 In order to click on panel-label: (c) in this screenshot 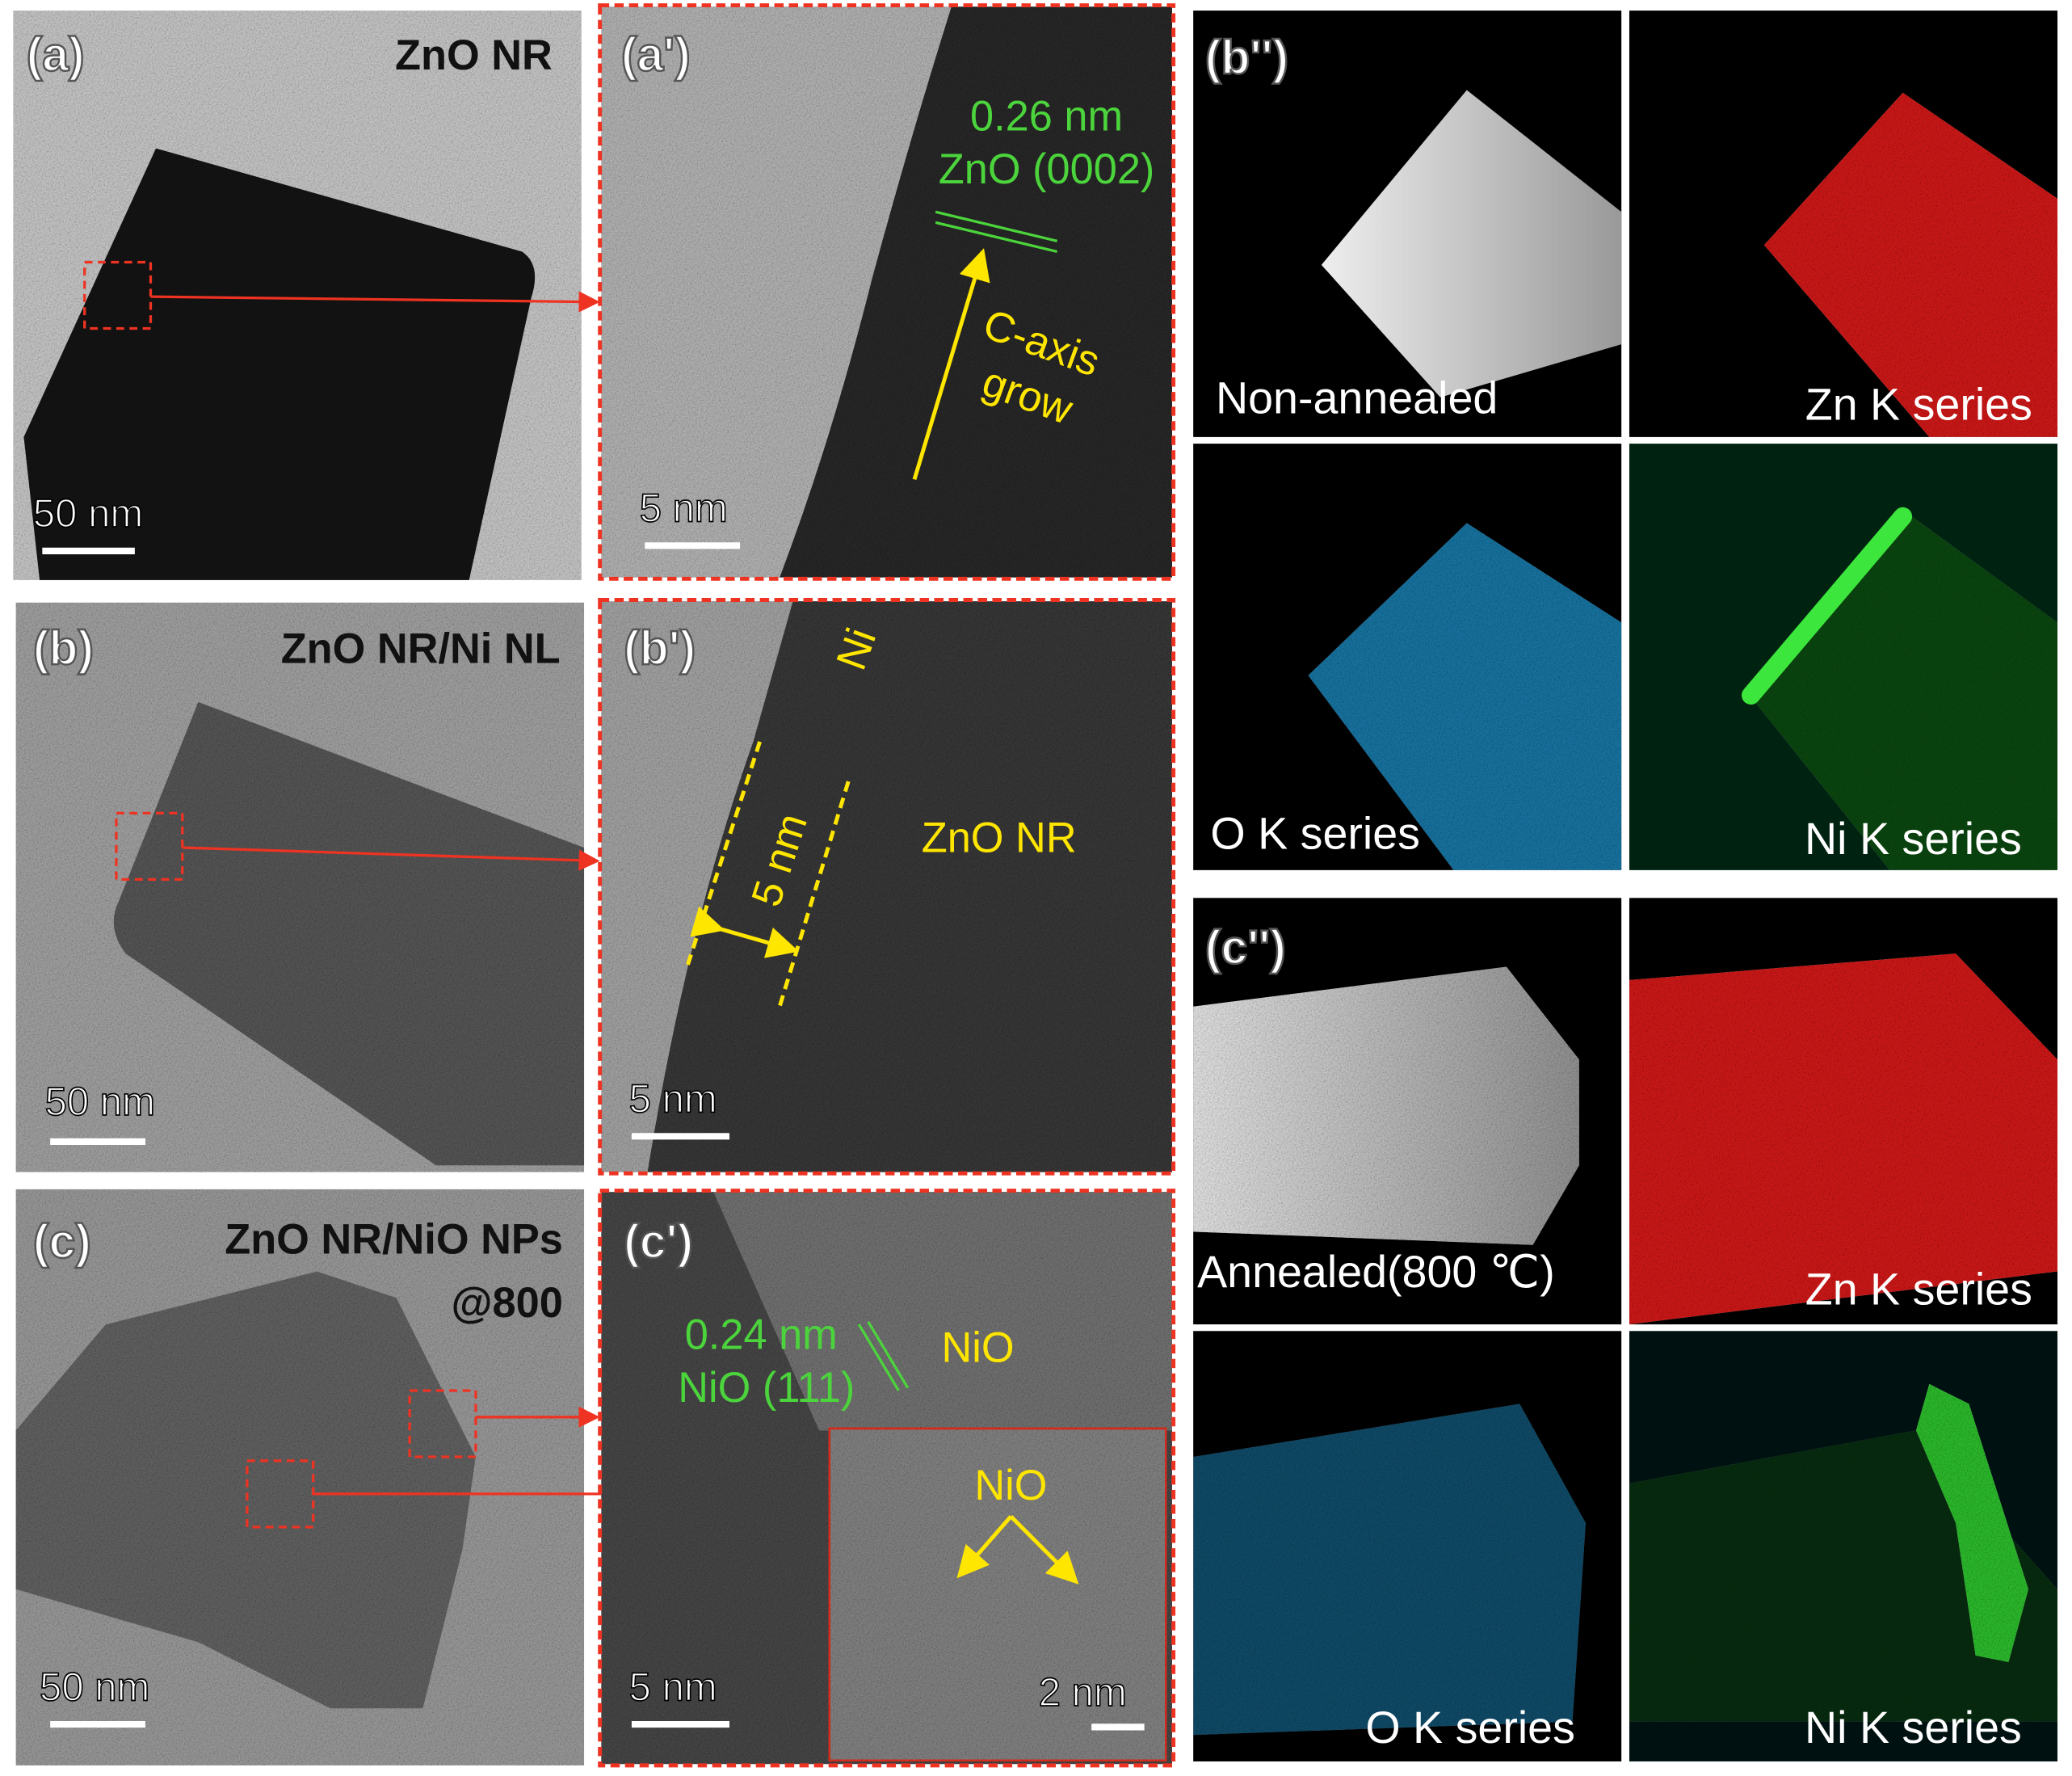, I will do `click(62, 1241)`.